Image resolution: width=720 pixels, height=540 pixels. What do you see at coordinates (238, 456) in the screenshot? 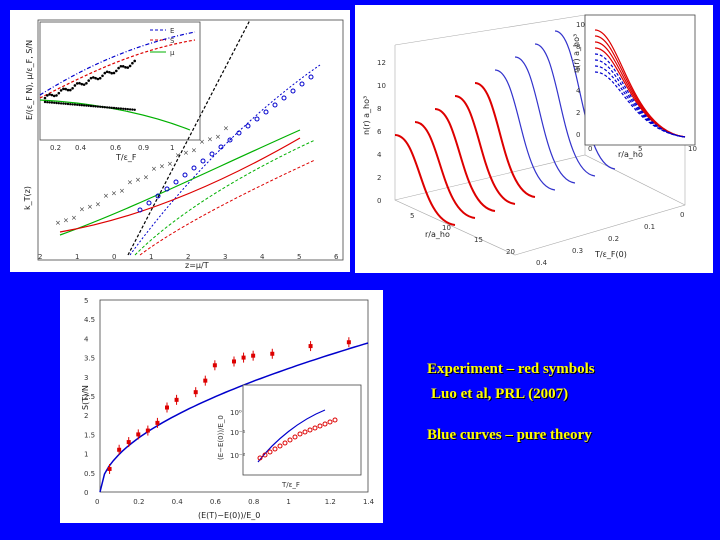
I see `inset-ytick: 10⁻²` at bounding box center [238, 456].